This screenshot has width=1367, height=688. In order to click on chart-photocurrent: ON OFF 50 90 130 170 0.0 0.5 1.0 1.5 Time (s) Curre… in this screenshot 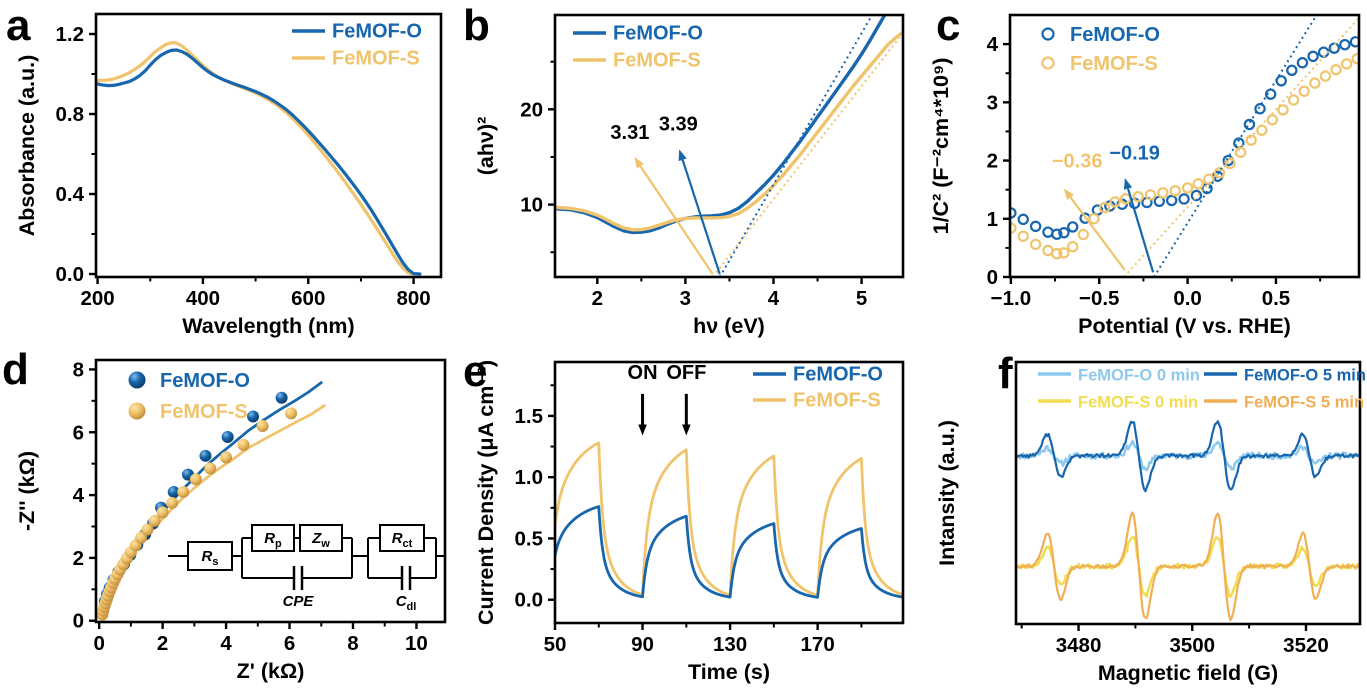, I will do `click(689, 522)`.